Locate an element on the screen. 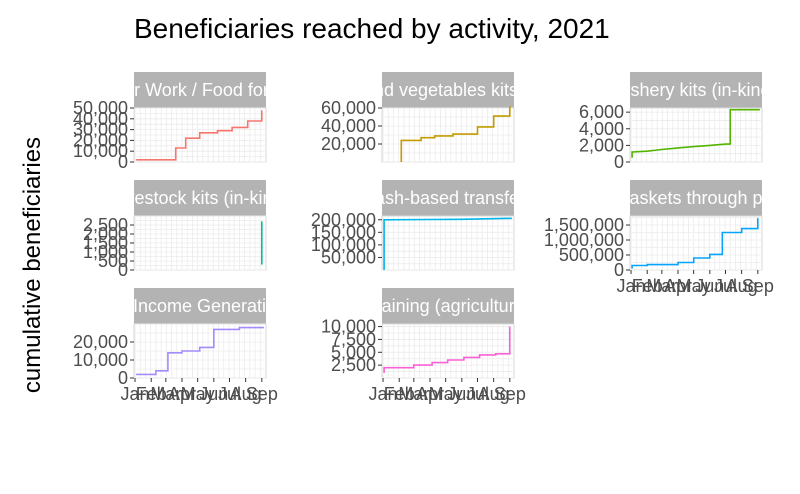  y-tick-label: 1,500 is located at coordinates (105, 243).